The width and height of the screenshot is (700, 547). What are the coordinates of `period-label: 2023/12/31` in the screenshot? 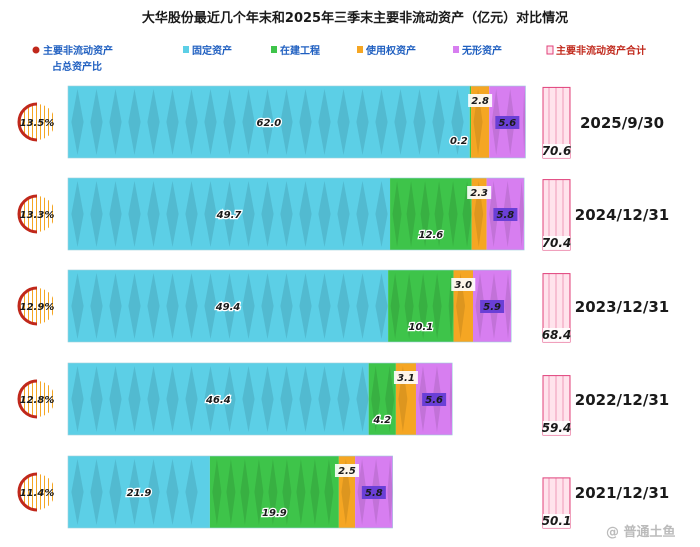 It's located at (622, 307).